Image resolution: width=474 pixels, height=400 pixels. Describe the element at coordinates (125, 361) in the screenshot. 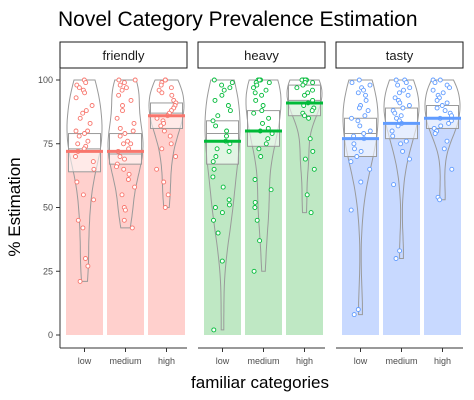

I see `x-tick-label: medium` at that location.